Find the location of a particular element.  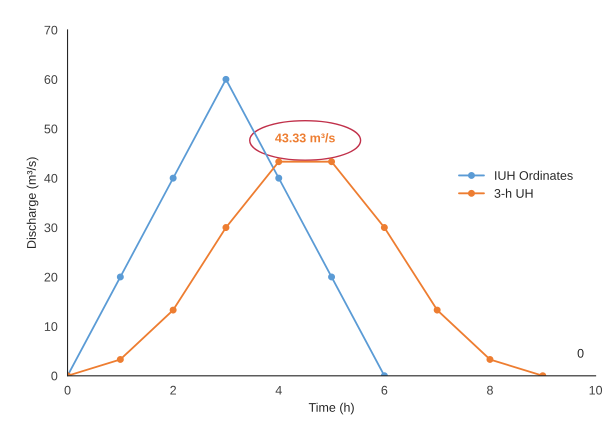

x-tick-label: 6 is located at coordinates (385, 390).